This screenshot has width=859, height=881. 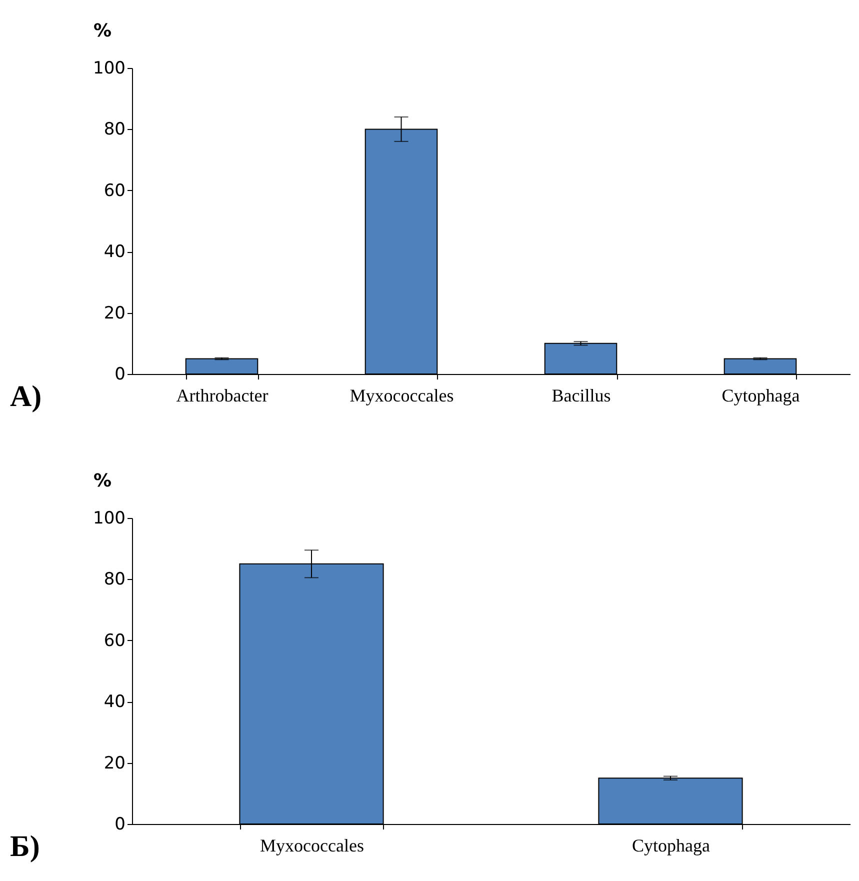 I want to click on text: Б), so click(x=25, y=846).